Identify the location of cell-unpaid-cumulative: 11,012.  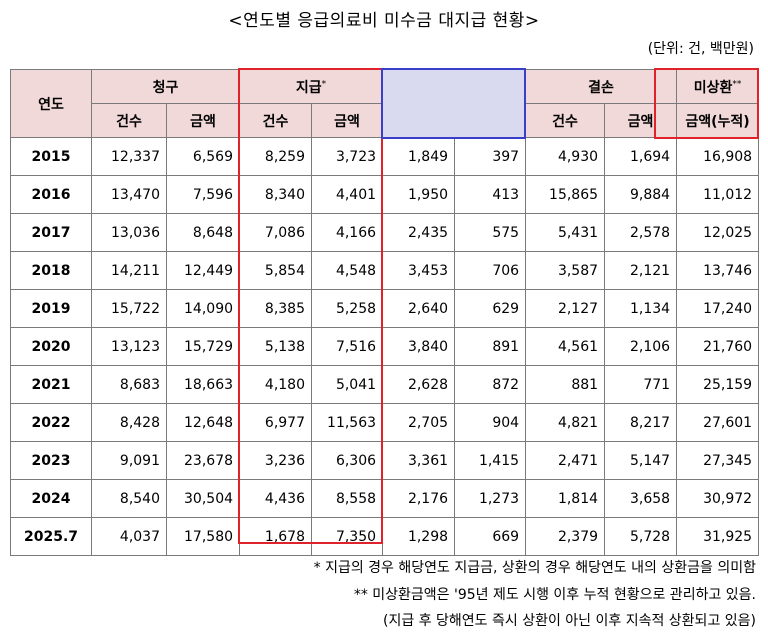
(718, 194).